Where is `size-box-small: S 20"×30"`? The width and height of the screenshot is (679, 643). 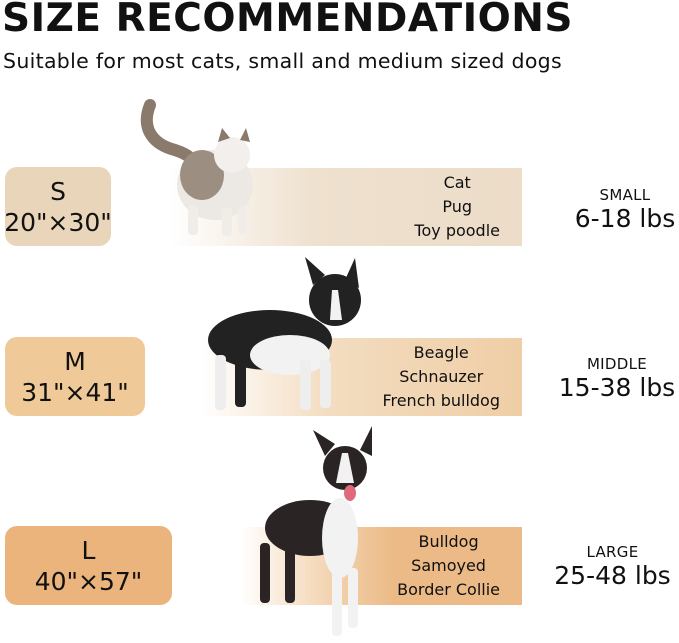 size-box-small: S 20"×30" is located at coordinates (58, 206).